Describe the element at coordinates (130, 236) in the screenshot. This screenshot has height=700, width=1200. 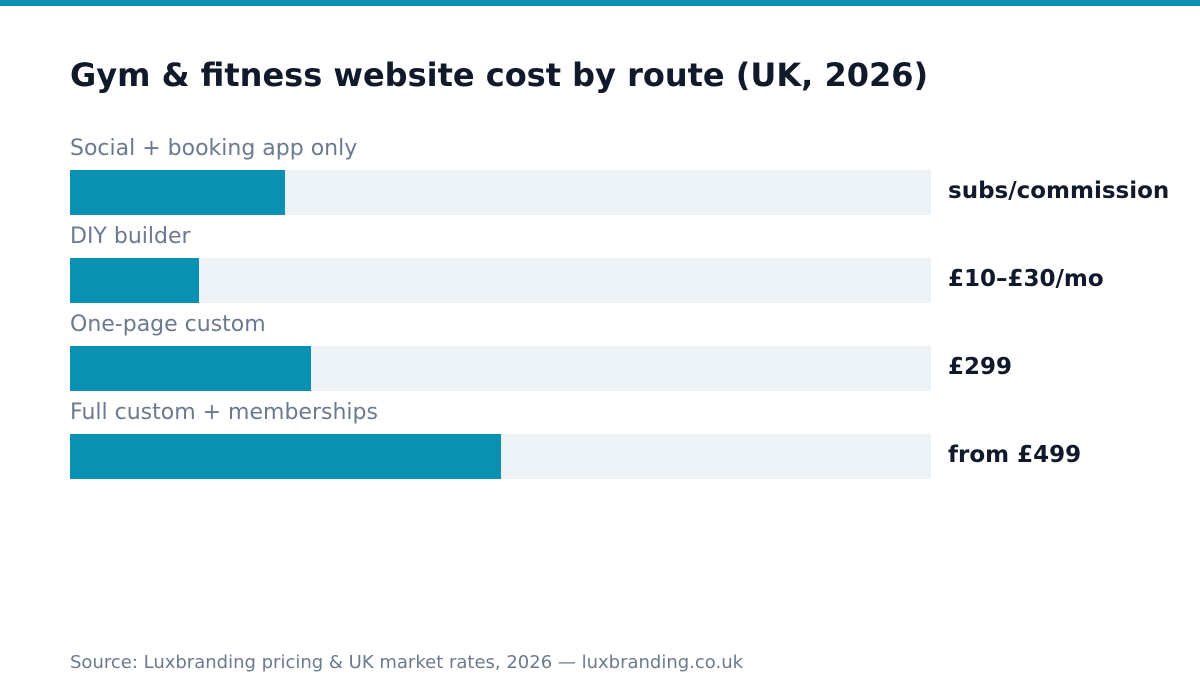
I see `category-label: DIY builder` at that location.